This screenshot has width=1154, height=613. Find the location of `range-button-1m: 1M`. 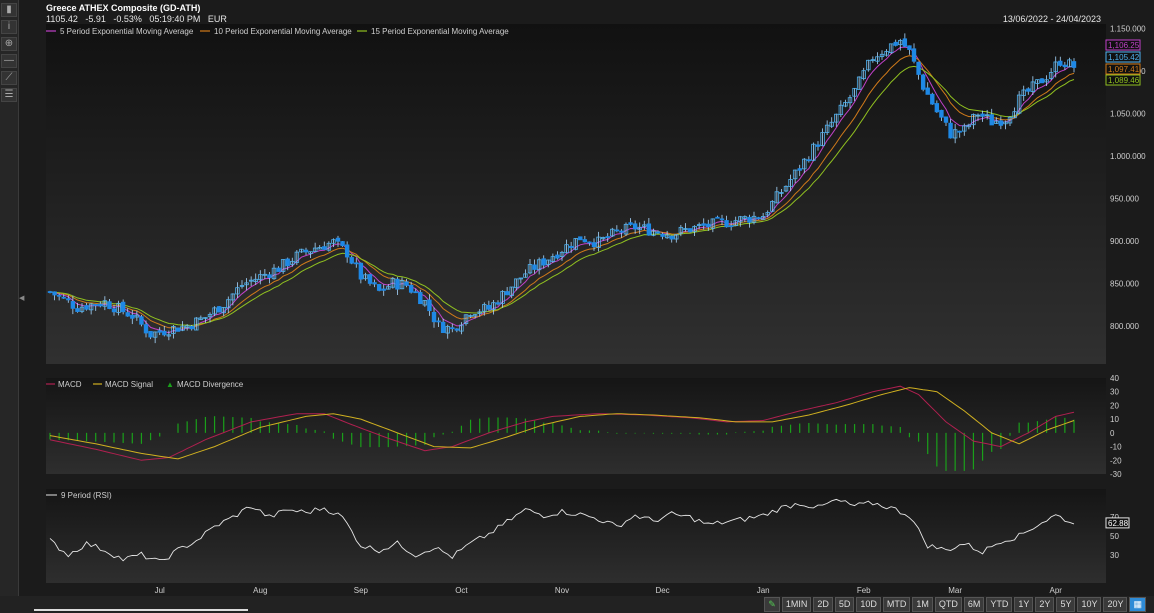

range-button-1m: 1M is located at coordinates (922, 604).